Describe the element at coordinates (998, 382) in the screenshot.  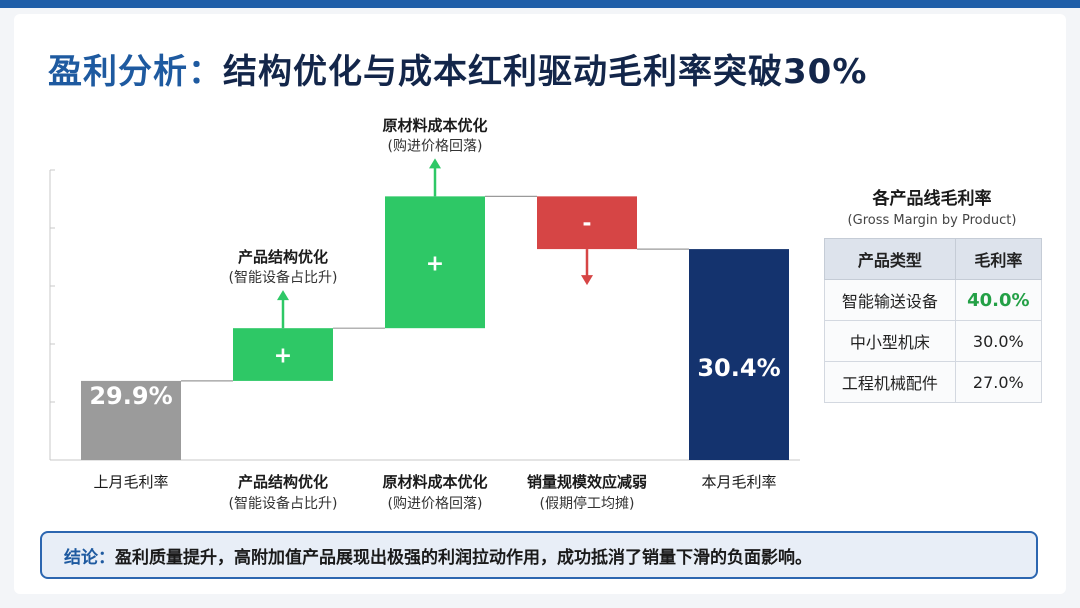
I see `row-value: 27.0%` at that location.